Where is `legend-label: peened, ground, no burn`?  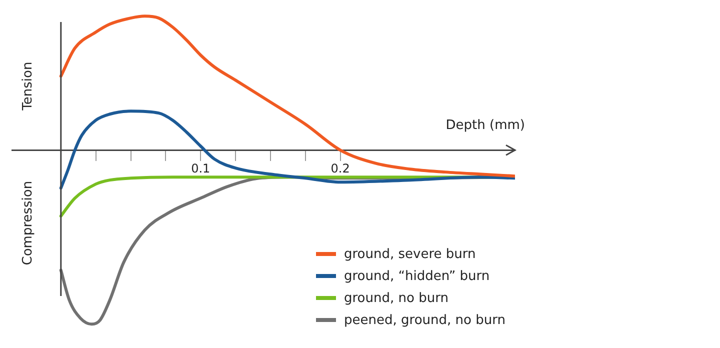 legend-label: peened, ground, no burn is located at coordinates (425, 320).